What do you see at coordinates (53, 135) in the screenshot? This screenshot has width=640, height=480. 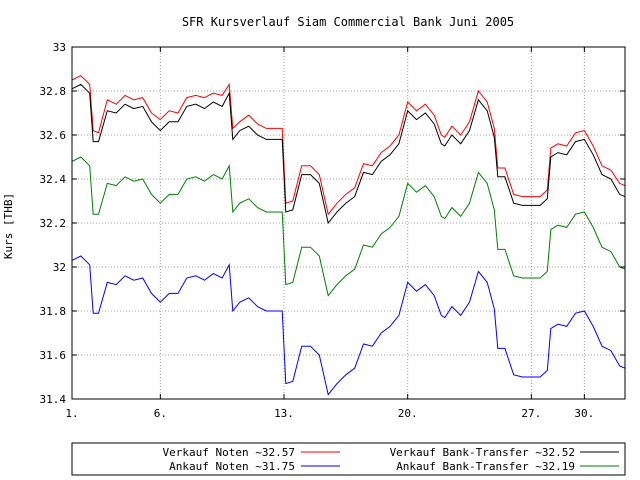 I see `y-tick-label: 32.6` at bounding box center [53, 135].